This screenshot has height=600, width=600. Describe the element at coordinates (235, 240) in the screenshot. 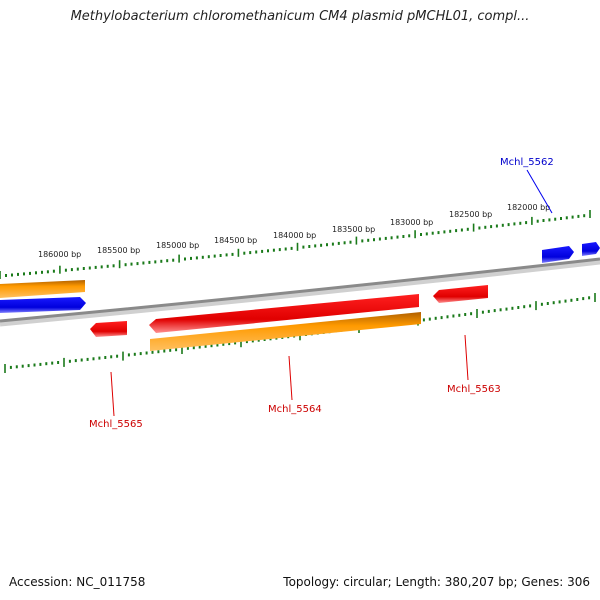

I see `tick-label: 184500 bp` at that location.